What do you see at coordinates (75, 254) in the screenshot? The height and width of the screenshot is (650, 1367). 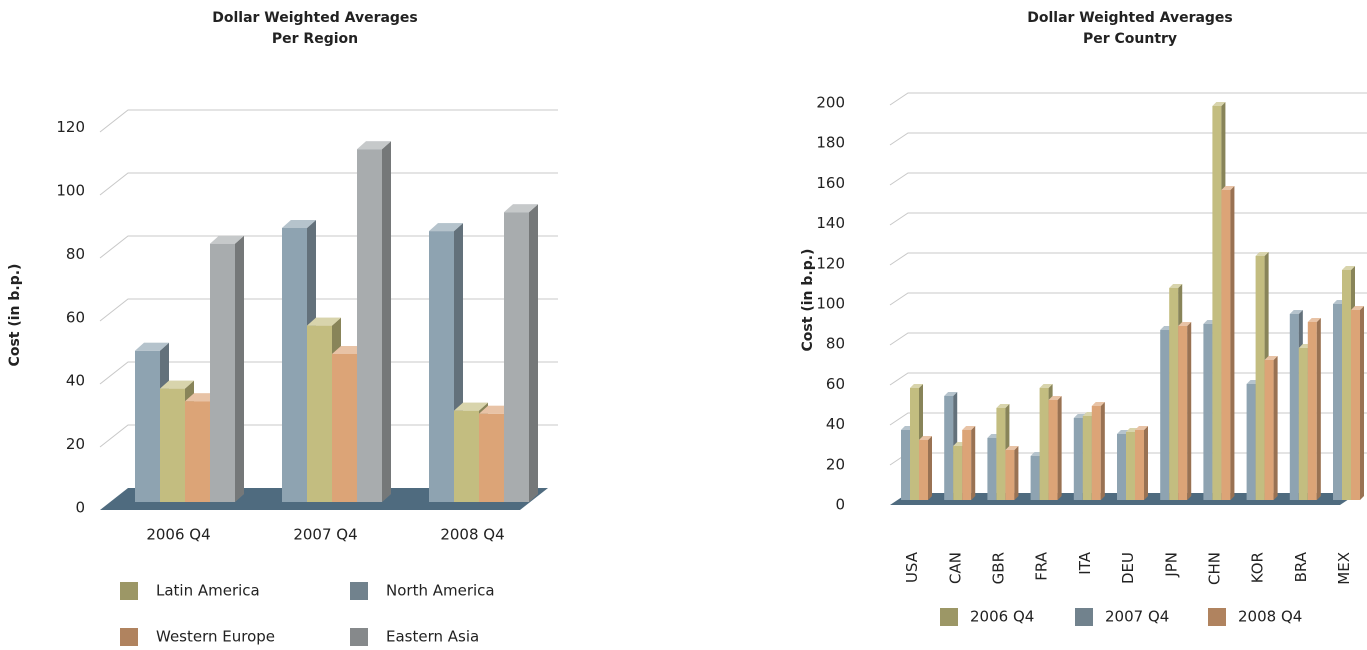 I see `y-tick-label: 80` at bounding box center [75, 254].